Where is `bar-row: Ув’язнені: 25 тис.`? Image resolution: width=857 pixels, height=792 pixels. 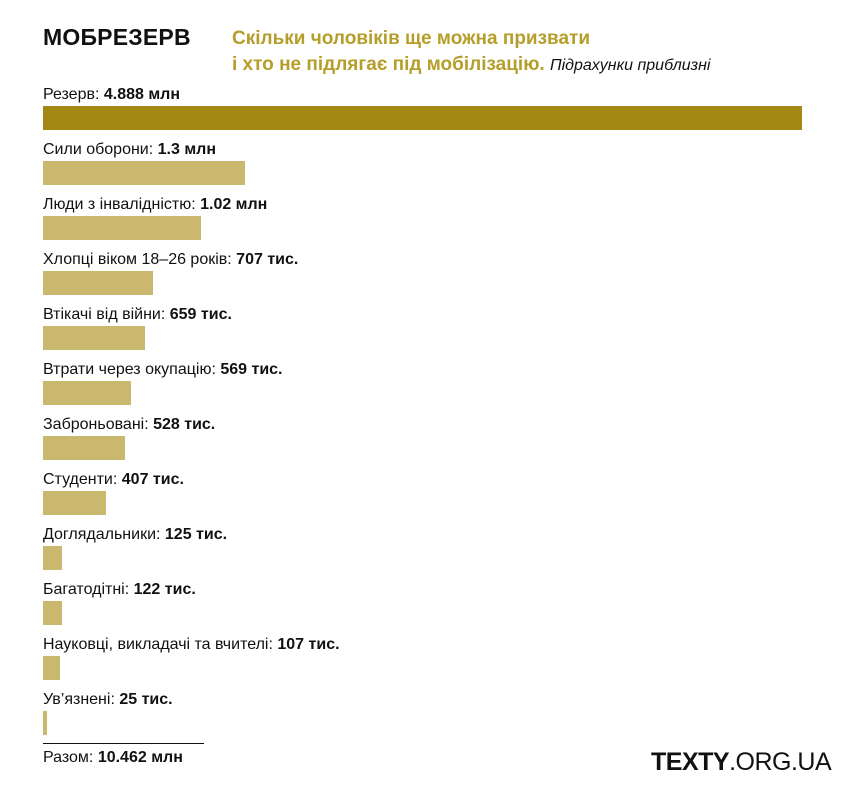
bar-row: Ув’язнені: 25 тис. is located at coordinates (433, 716).